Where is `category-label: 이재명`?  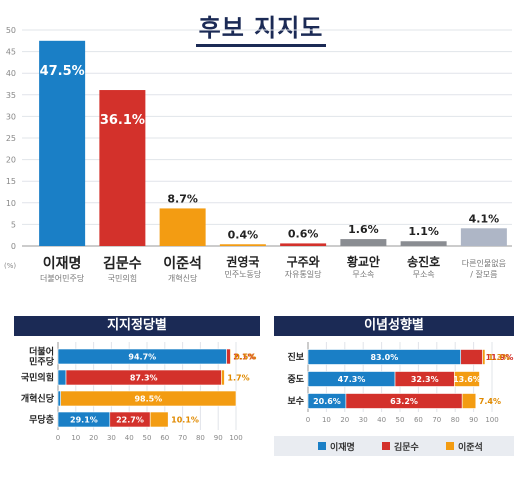
category-label: 이재명 is located at coordinates (62, 263).